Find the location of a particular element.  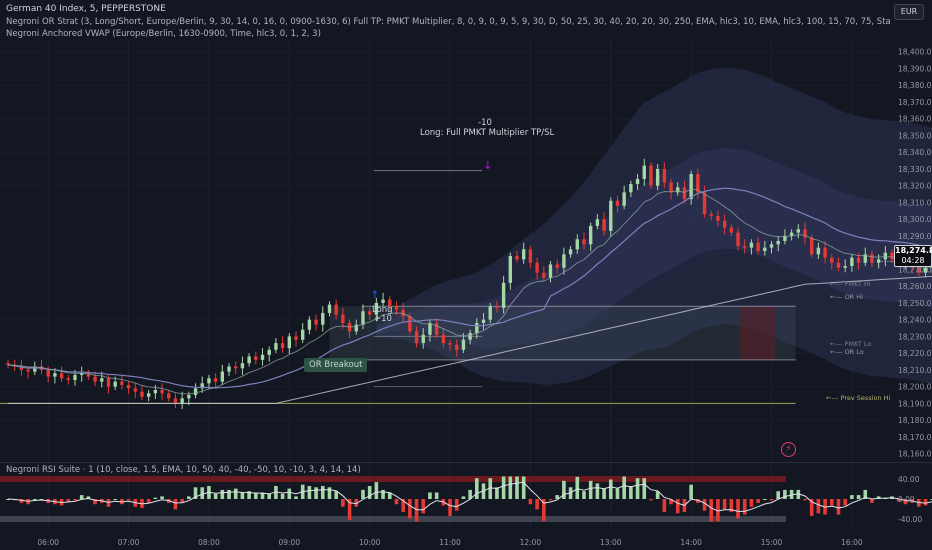

x-tick-label: 16:00 is located at coordinates (852, 542).